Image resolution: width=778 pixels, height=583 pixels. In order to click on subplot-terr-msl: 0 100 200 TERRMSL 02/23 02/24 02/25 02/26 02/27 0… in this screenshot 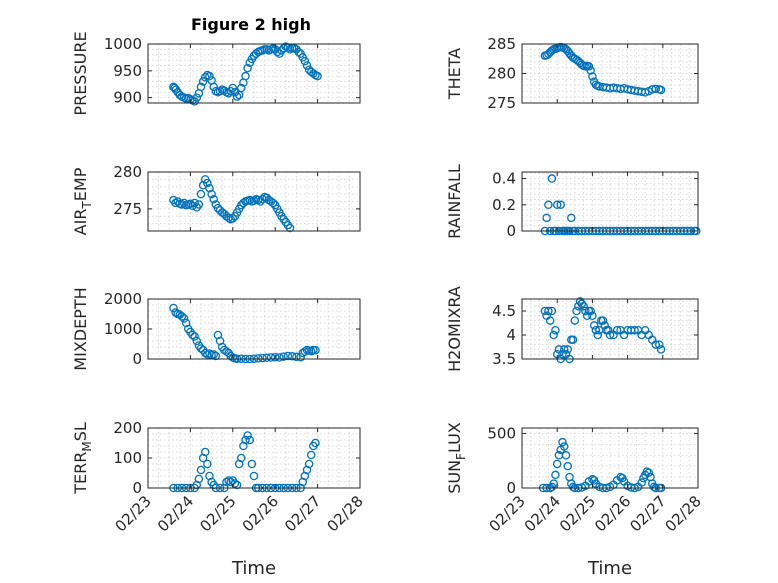, I will do `click(219, 499)`.